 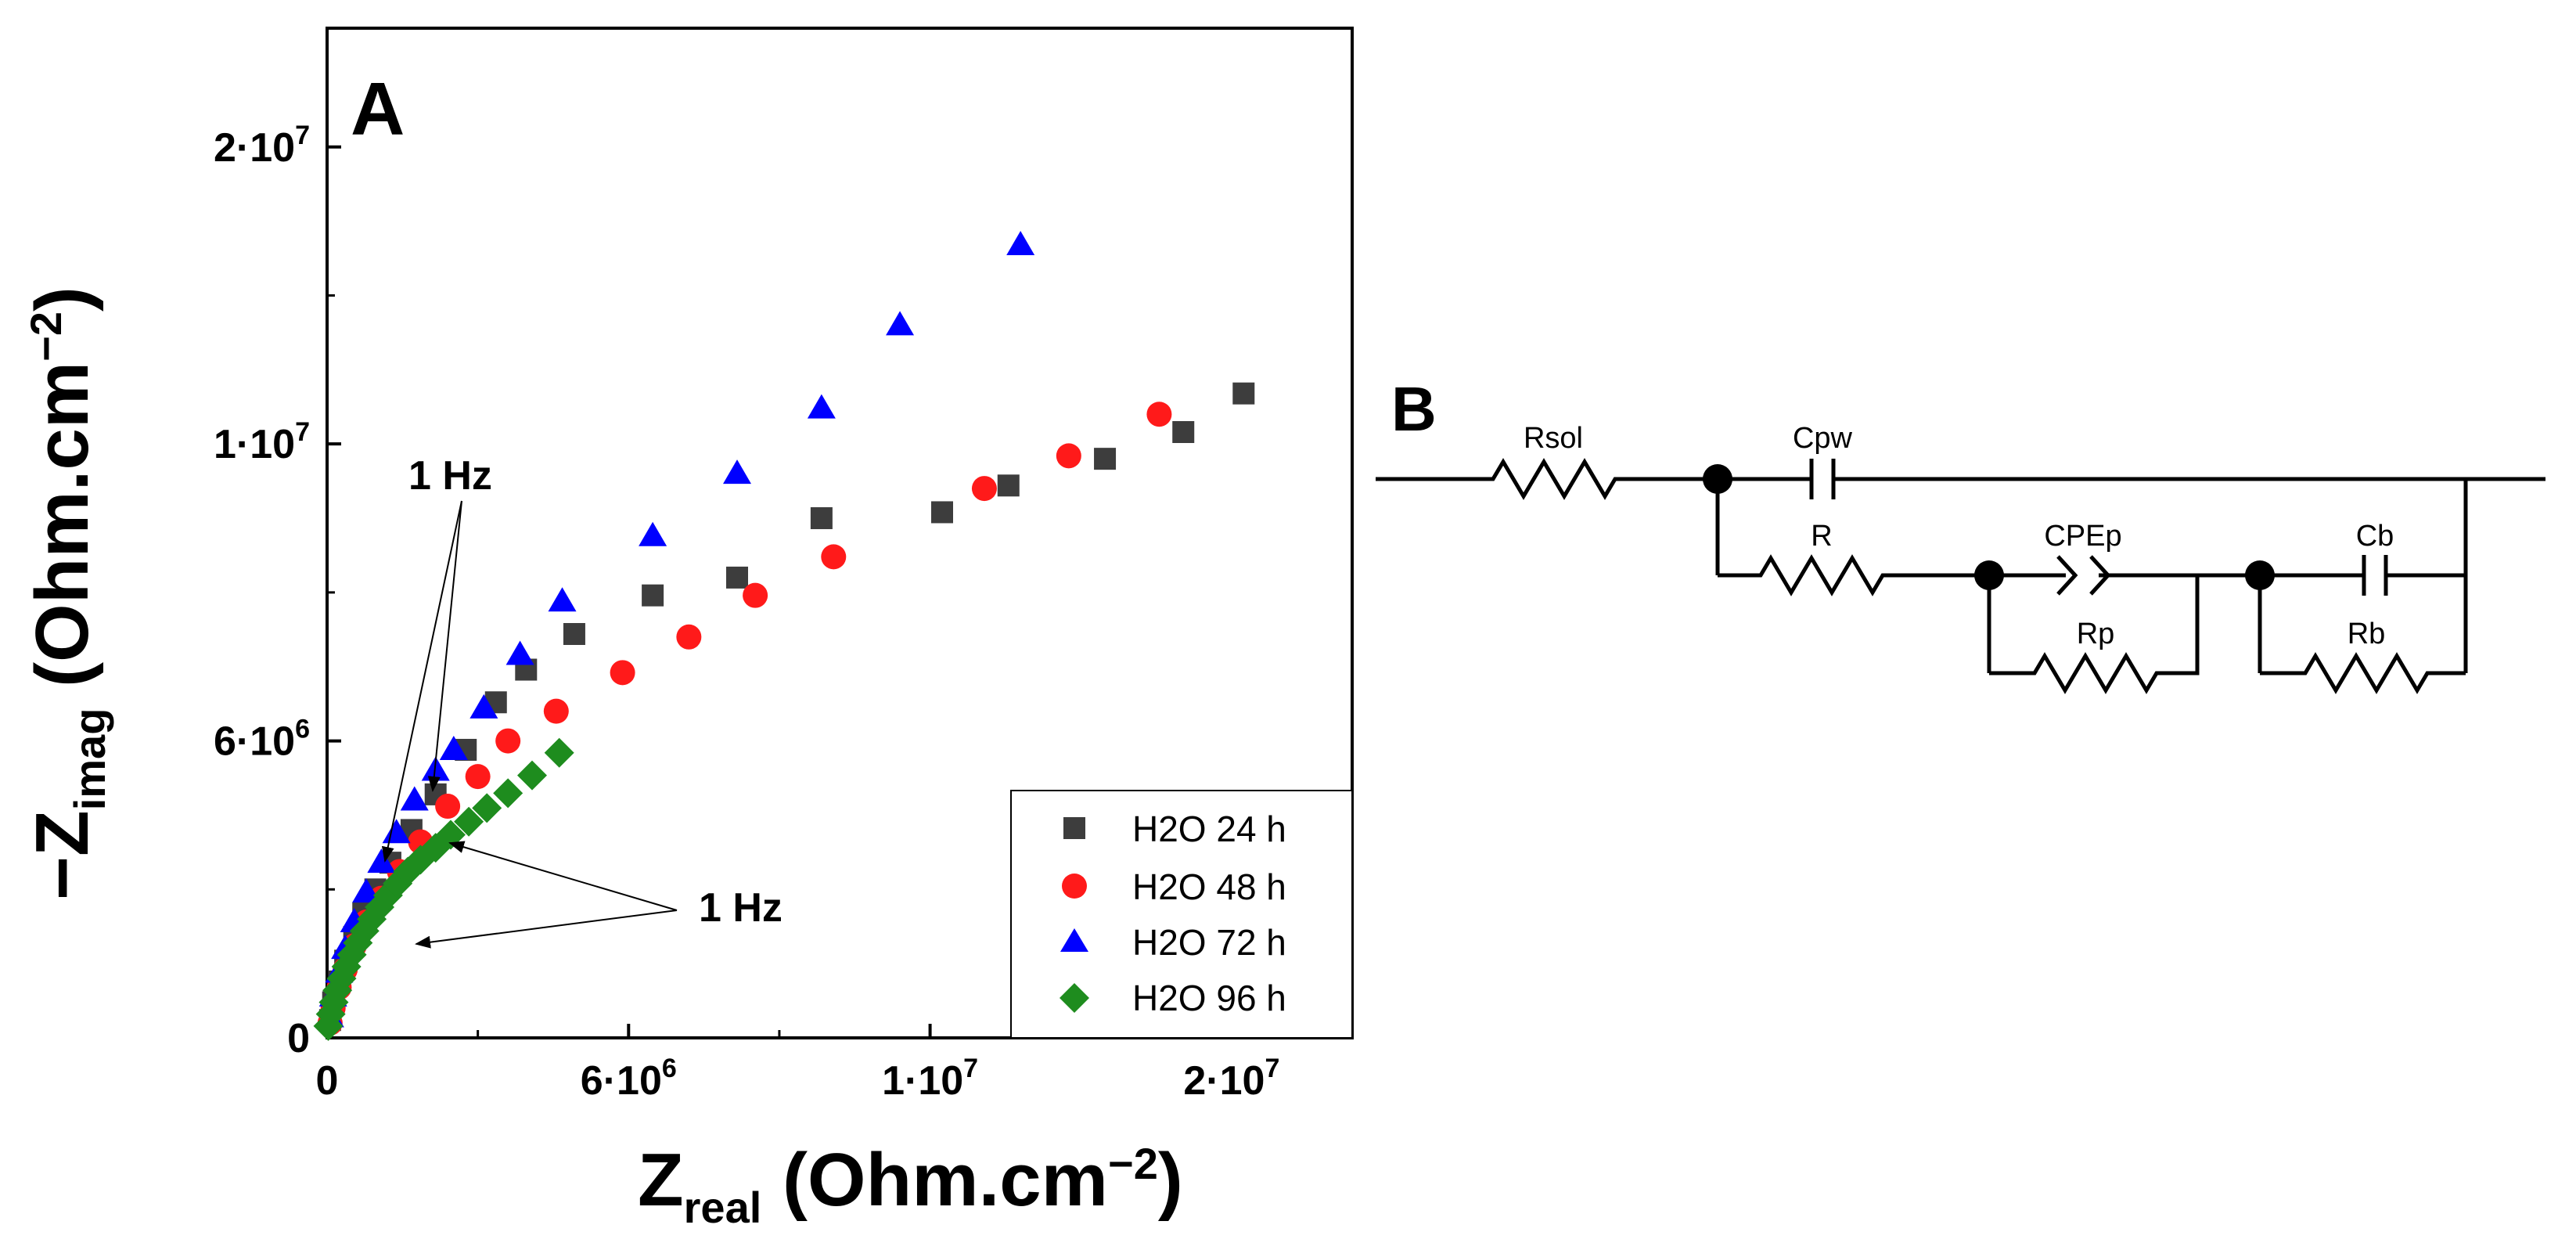 I want to click on resistor-rb, so click(x=2363, y=673).